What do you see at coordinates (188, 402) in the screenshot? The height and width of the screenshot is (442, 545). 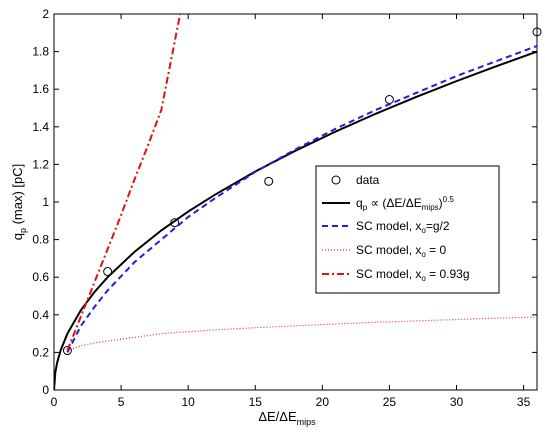 I see `x-tick-label: 10` at bounding box center [188, 402].